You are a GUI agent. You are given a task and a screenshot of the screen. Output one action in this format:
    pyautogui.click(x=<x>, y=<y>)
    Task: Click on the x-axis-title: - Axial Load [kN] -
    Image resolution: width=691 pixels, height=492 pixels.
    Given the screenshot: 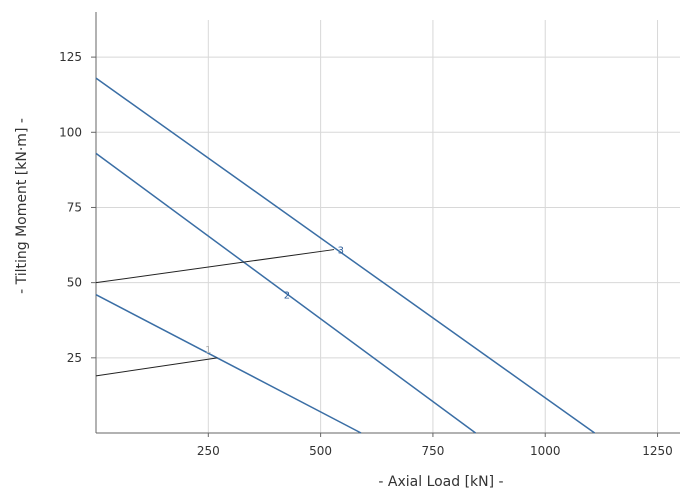 What is the action you would take?
    pyautogui.click(x=440, y=482)
    